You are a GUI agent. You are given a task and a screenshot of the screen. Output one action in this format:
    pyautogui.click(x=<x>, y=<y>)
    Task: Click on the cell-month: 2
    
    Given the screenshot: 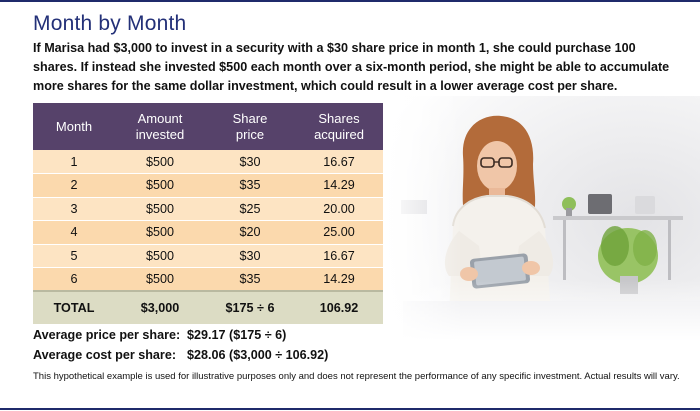 What is the action you would take?
    pyautogui.click(x=74, y=185)
    